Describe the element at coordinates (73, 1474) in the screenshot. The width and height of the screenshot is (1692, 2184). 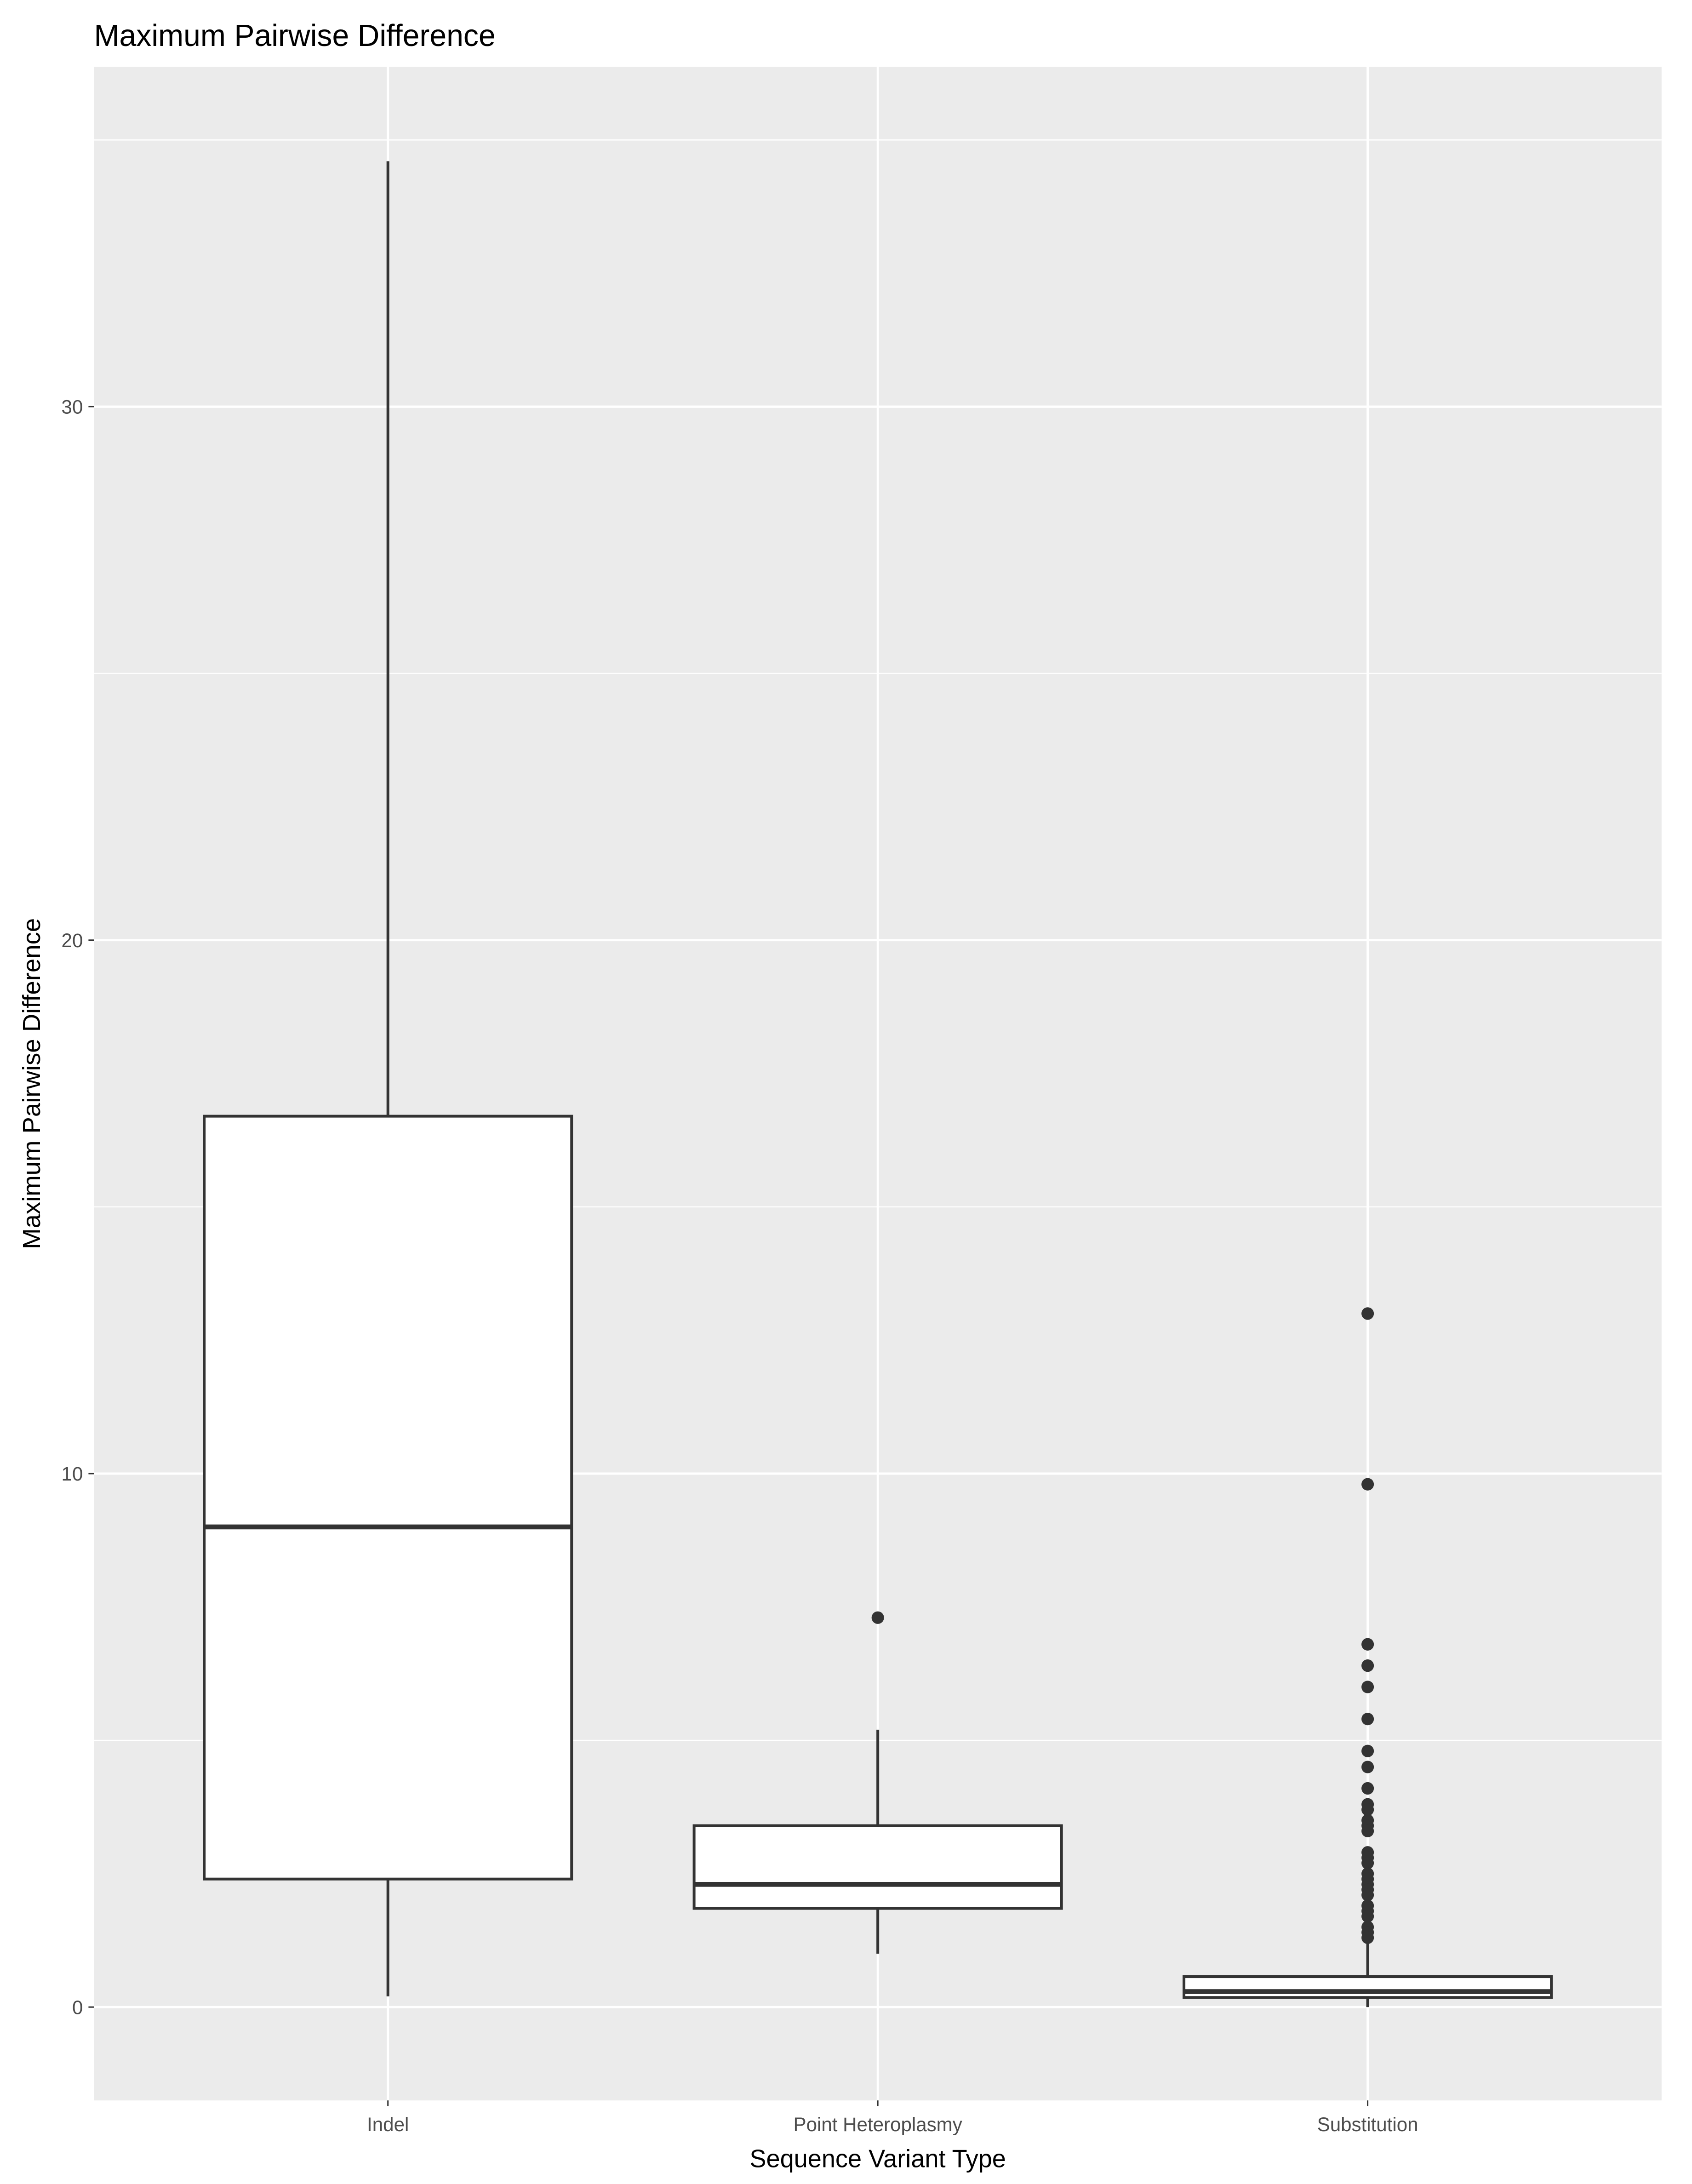
I see `y-tick-label: 10` at that location.